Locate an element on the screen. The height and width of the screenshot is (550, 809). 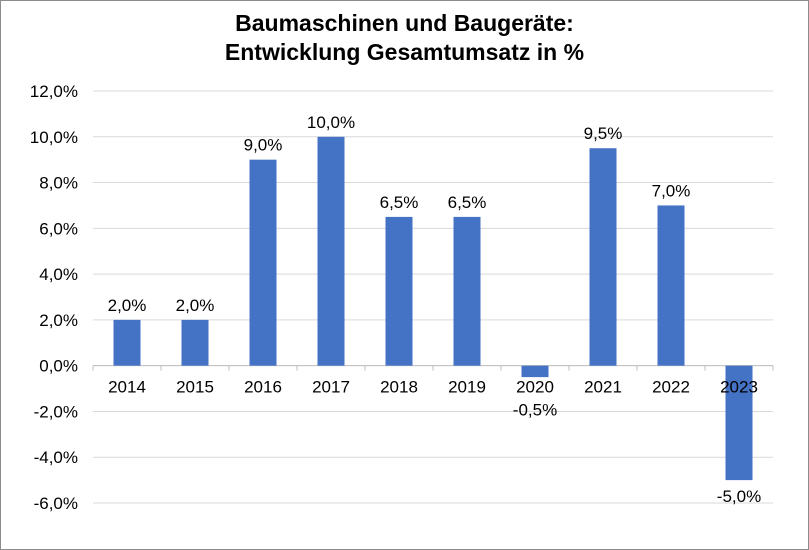
x-tick-label: 2018 is located at coordinates (399, 387).